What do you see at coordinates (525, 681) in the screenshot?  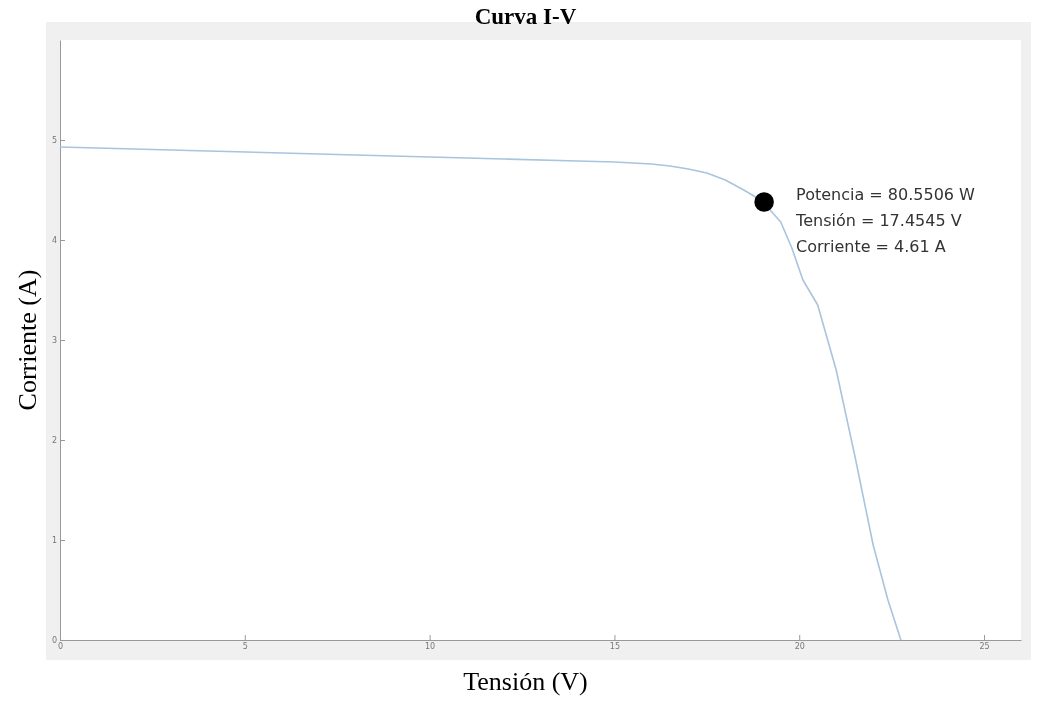 I see `x-axis-title: Tensión (V)` at bounding box center [525, 681].